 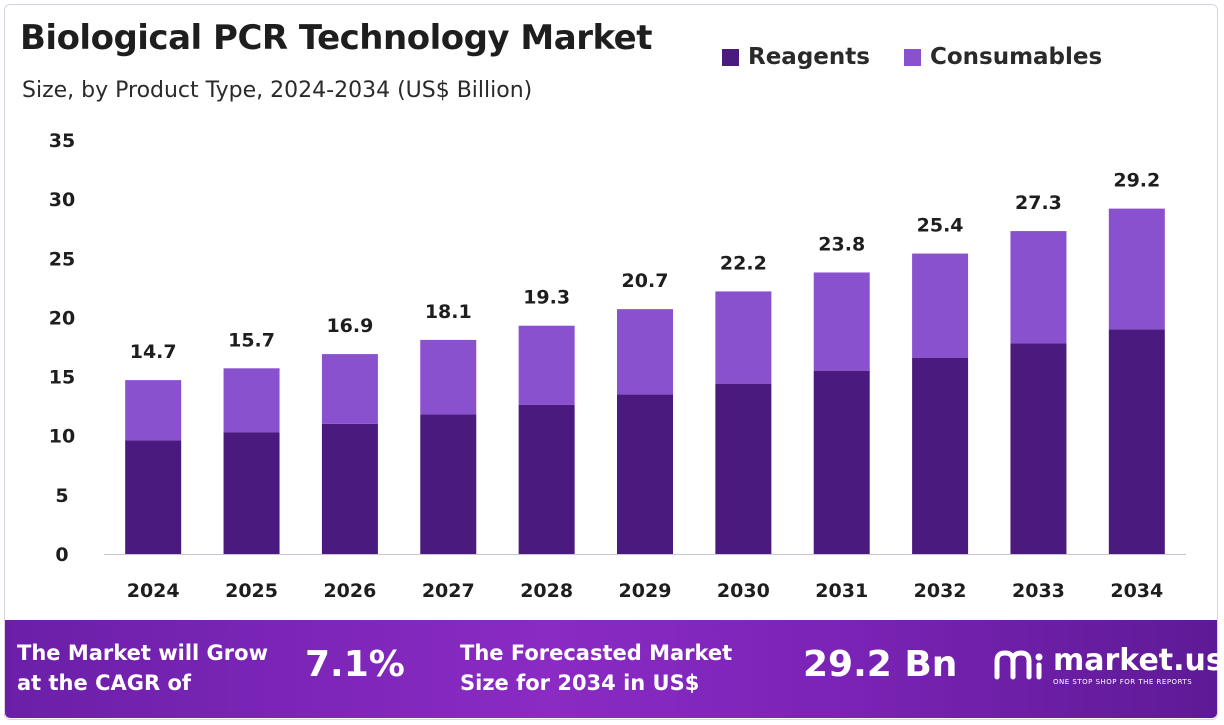 What do you see at coordinates (251, 591) in the screenshot?
I see `x-tick-label-2025: 2025` at bounding box center [251, 591].